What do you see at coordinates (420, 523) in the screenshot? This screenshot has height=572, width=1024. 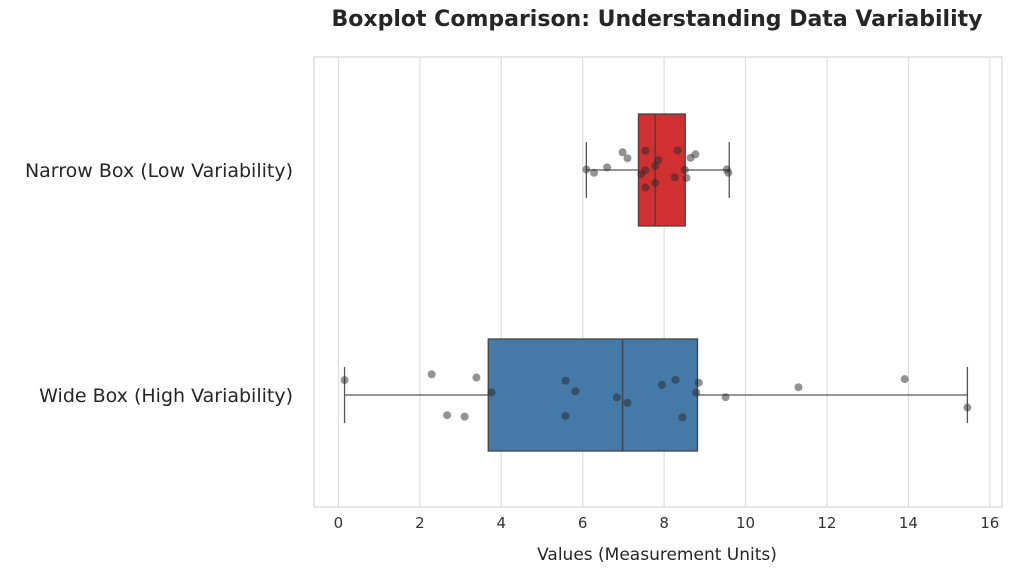 I see `x-tick-label: 2` at bounding box center [420, 523].